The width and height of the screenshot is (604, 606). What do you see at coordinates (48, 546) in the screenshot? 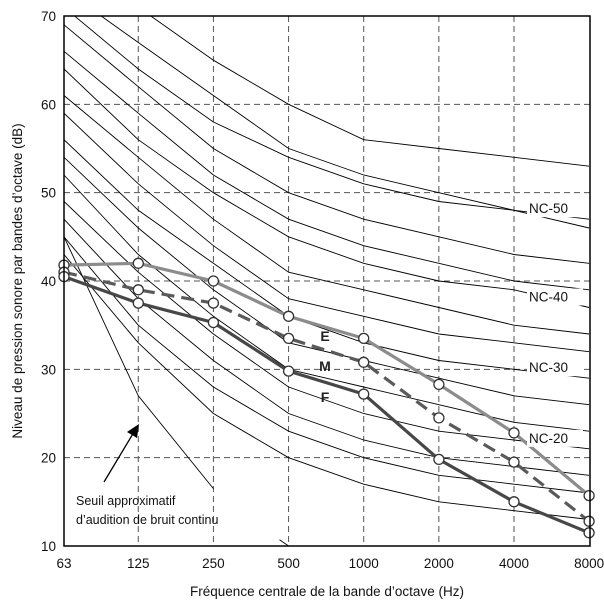
I see `y-tick-10: 10` at bounding box center [48, 546].